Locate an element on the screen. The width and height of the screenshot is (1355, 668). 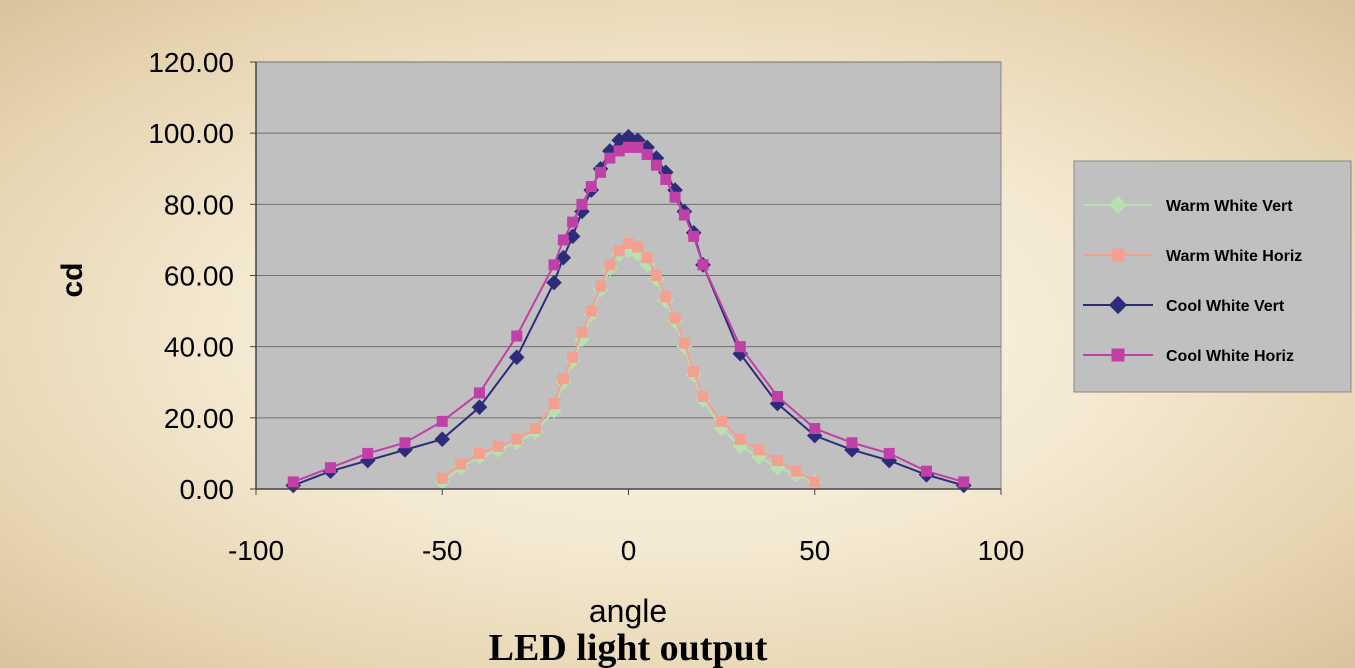
x-tick-labels: -100 -50 0 50 100 is located at coordinates (626, 550).